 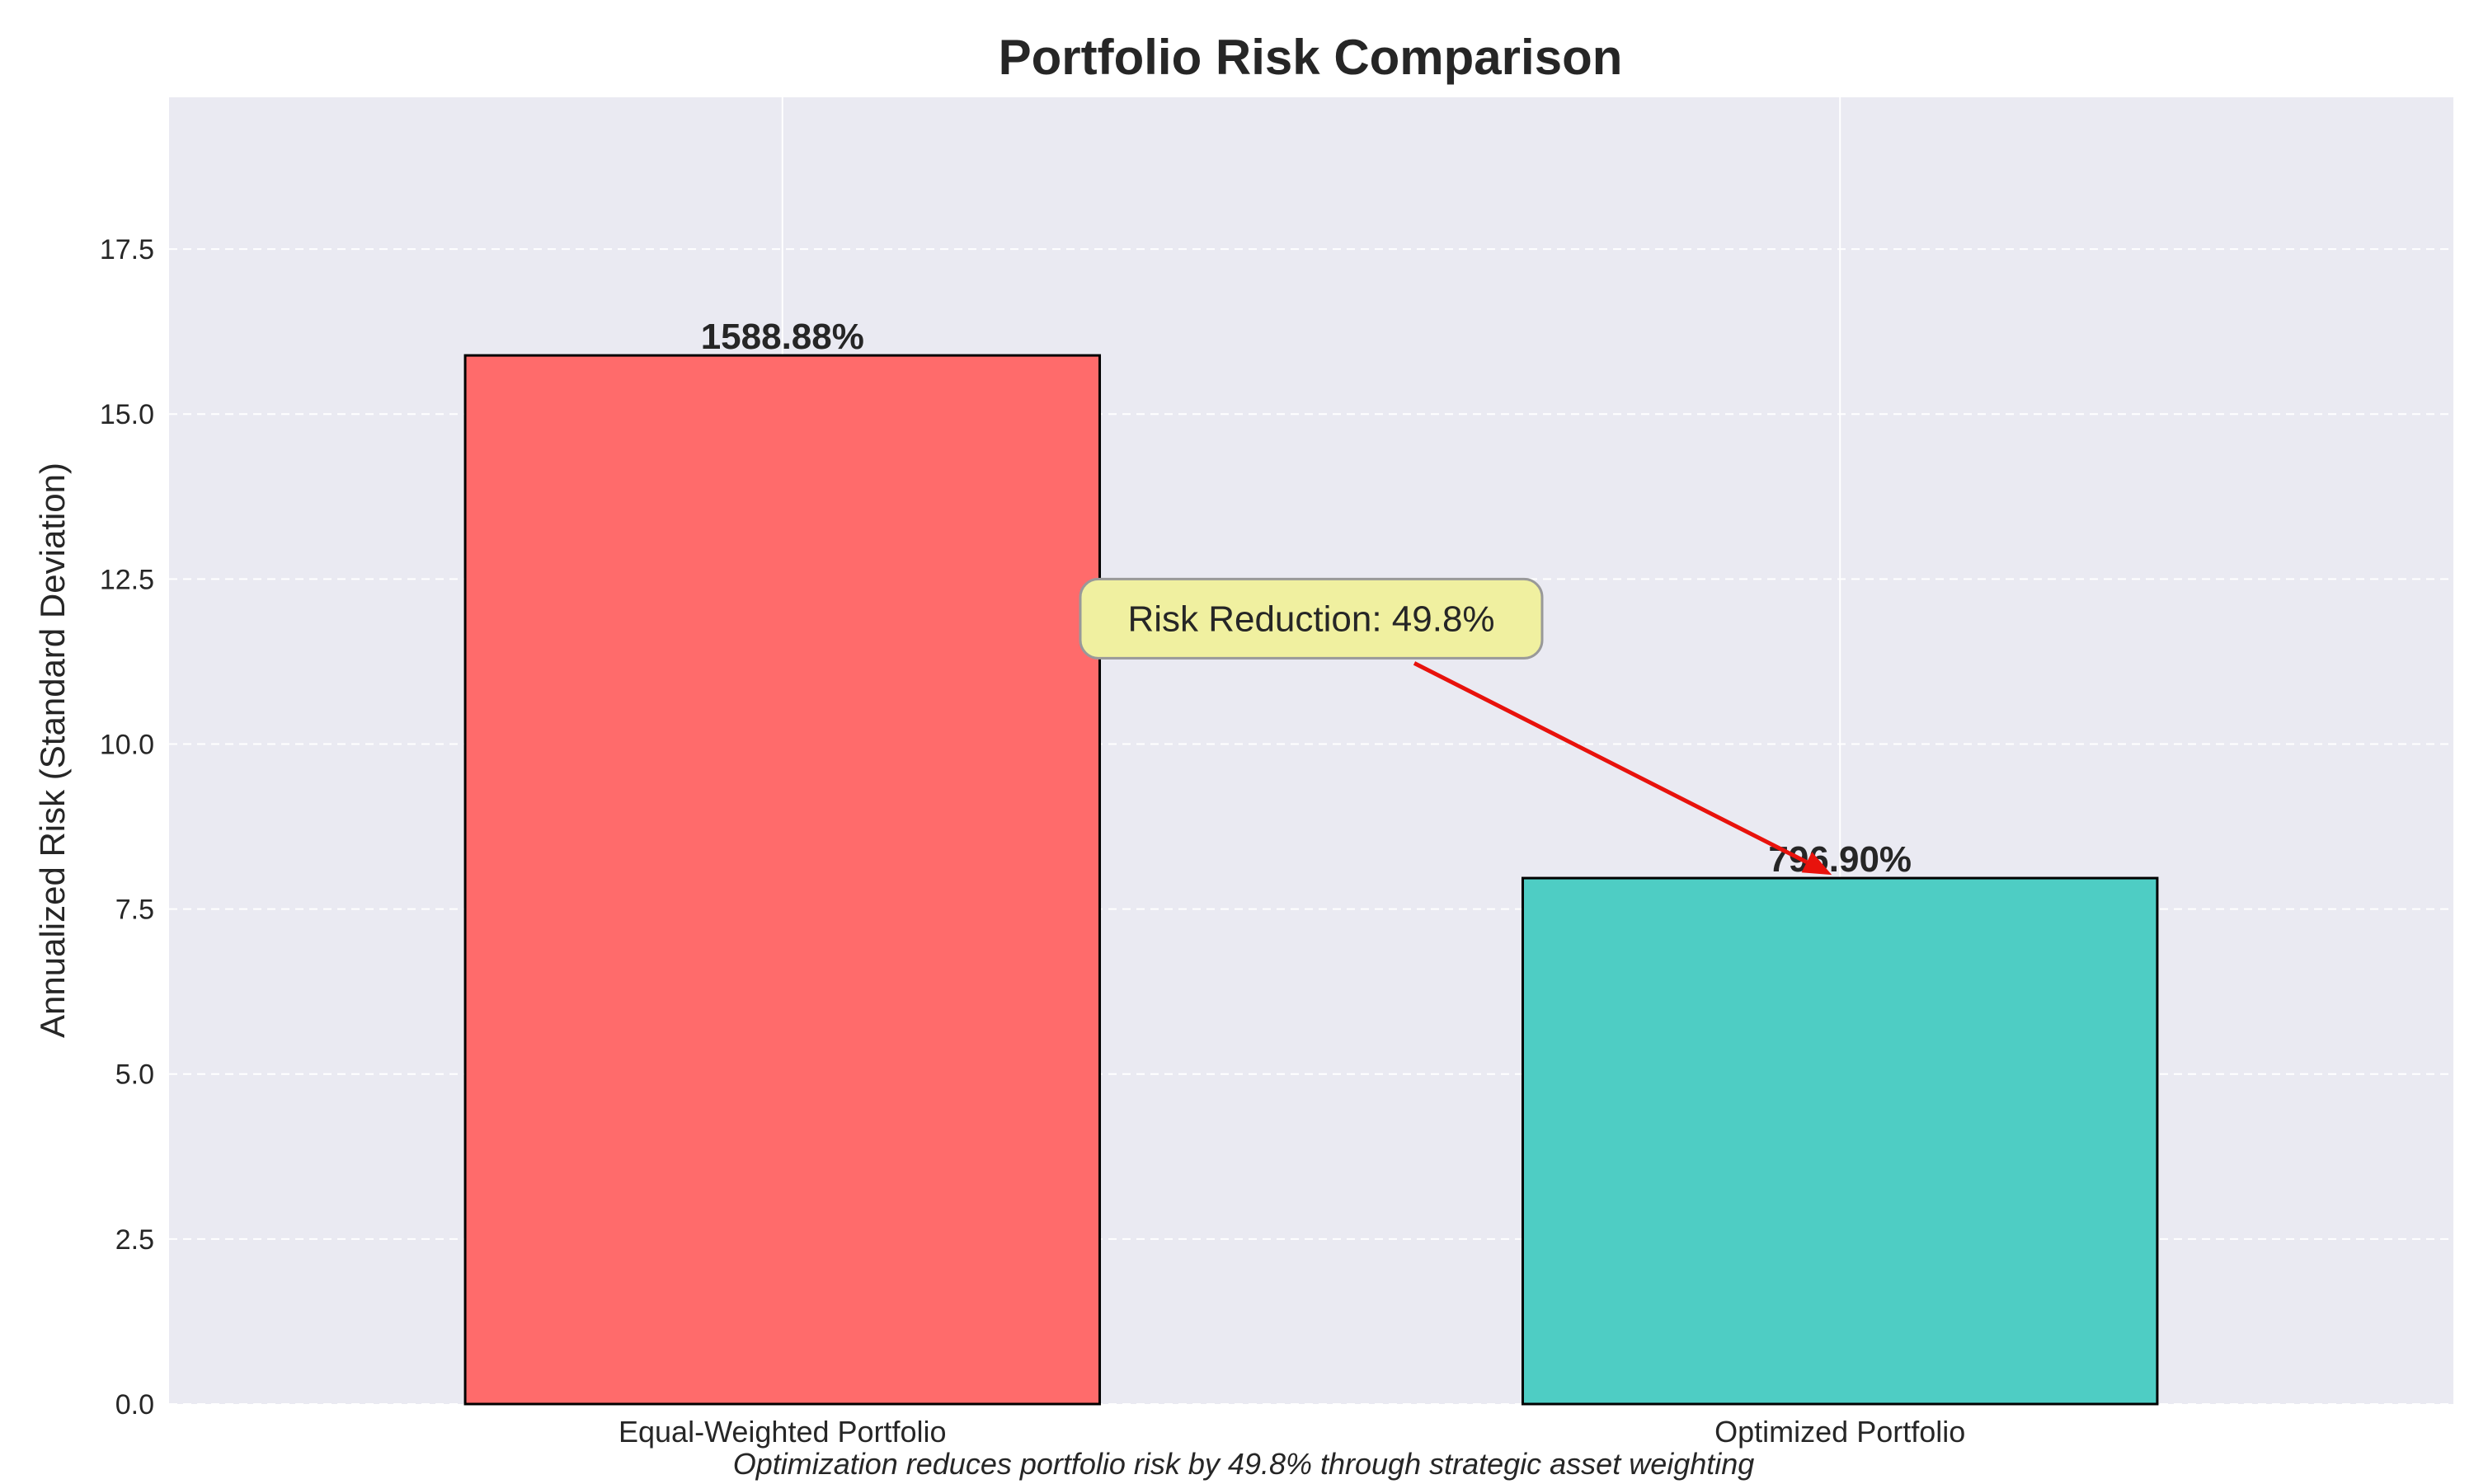 What do you see at coordinates (782, 1432) in the screenshot?
I see `x-tick-label: Equal-Weighted Portfolio` at bounding box center [782, 1432].